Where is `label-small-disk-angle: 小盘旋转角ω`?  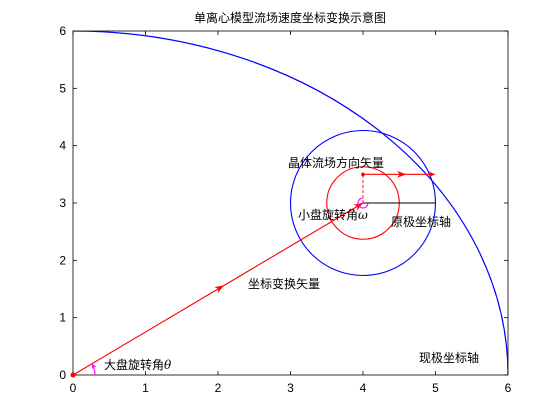 label-small-disk-angle: 小盘旋转角ω is located at coordinates (333, 214).